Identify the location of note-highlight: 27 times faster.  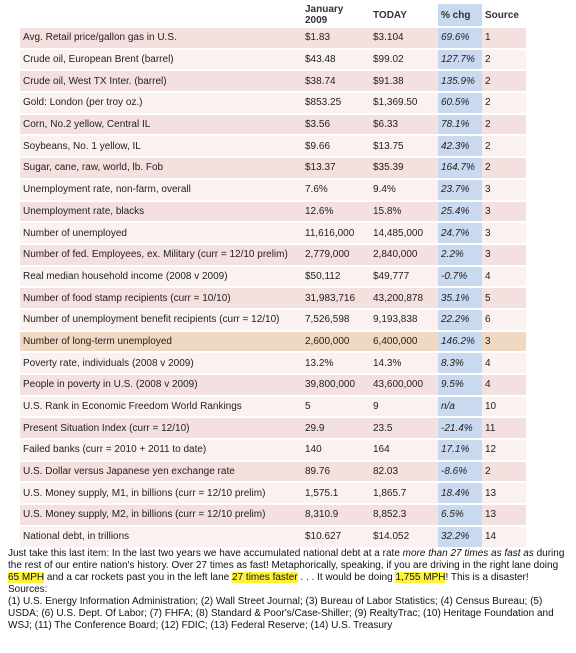
(265, 577).